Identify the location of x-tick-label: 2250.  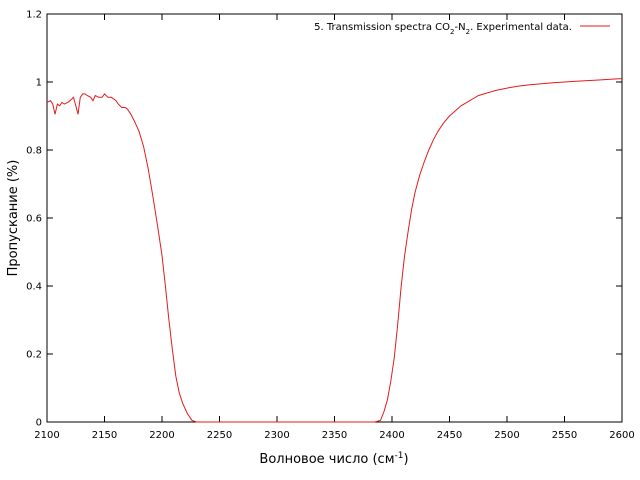
(219, 435).